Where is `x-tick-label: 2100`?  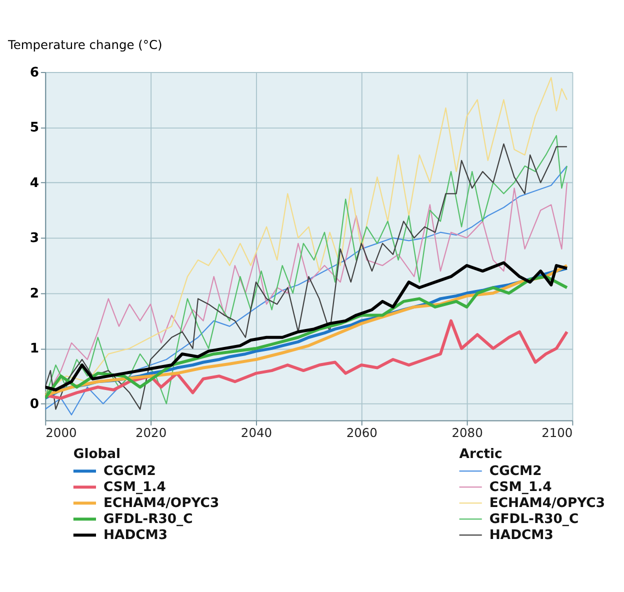 x-tick-label: 2100 is located at coordinates (557, 433).